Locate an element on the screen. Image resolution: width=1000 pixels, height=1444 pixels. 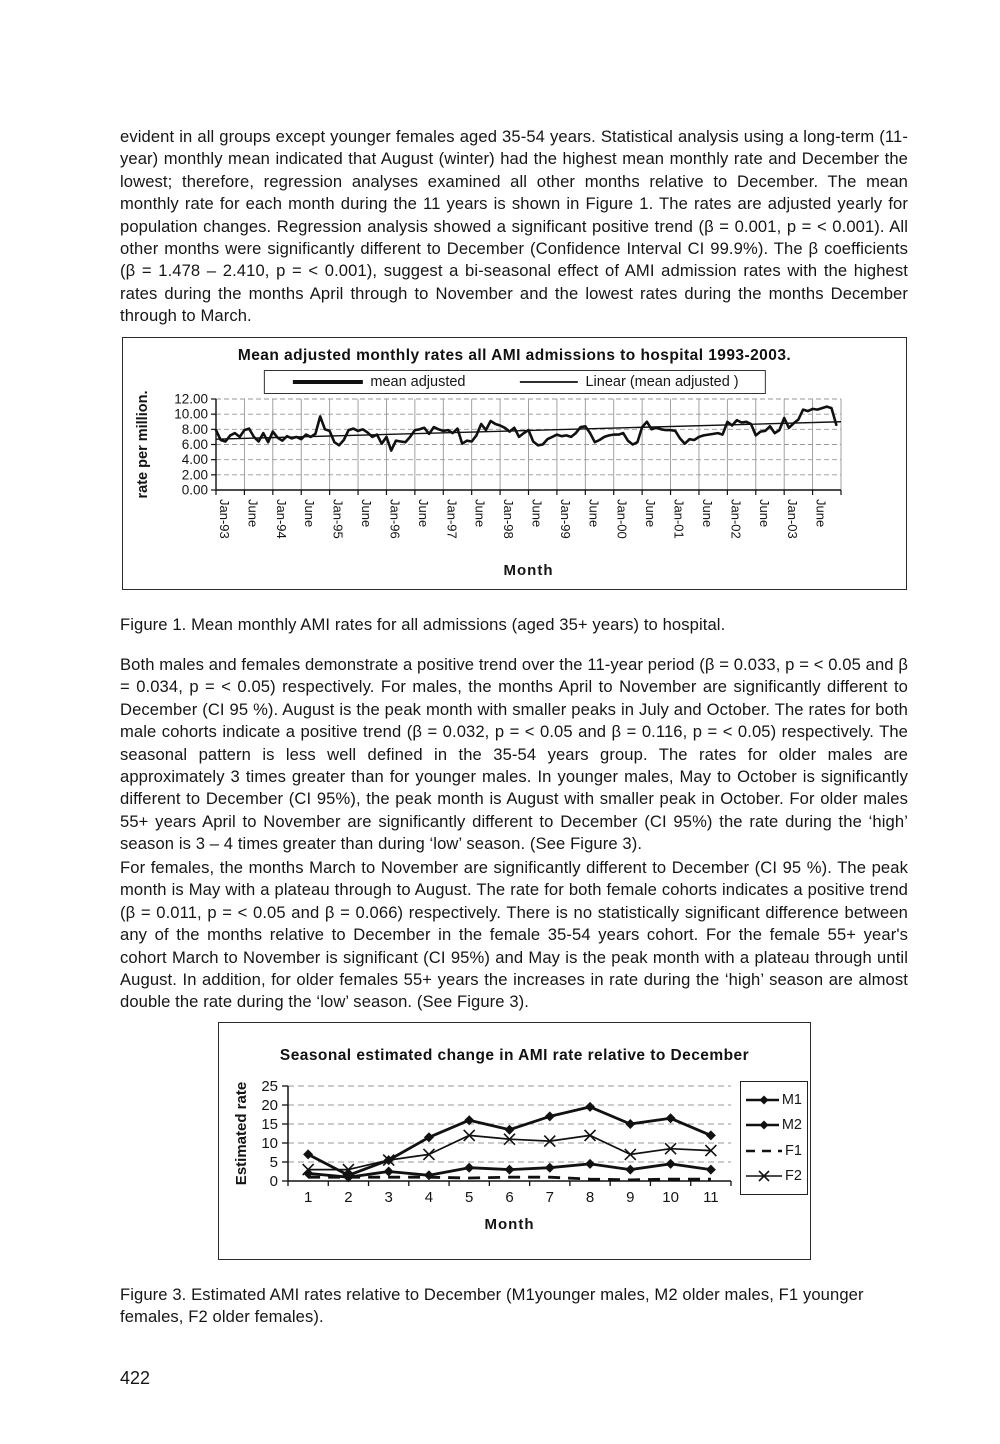
figure-1-legend: mean adjusted Linear (mean adjusted ) is located at coordinates (514, 382).